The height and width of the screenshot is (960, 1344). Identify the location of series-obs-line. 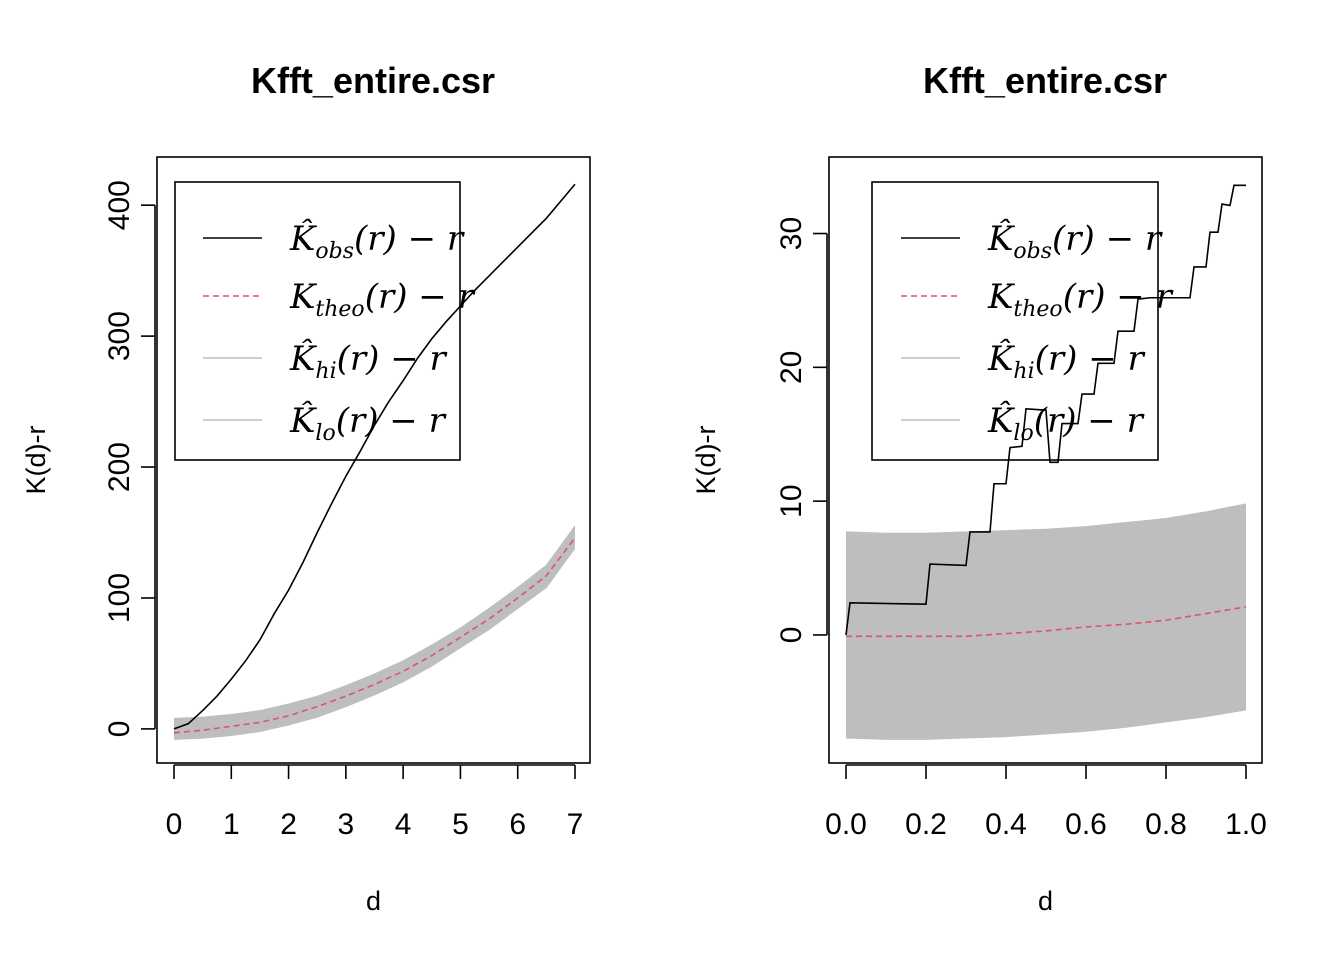
(1045, 410).